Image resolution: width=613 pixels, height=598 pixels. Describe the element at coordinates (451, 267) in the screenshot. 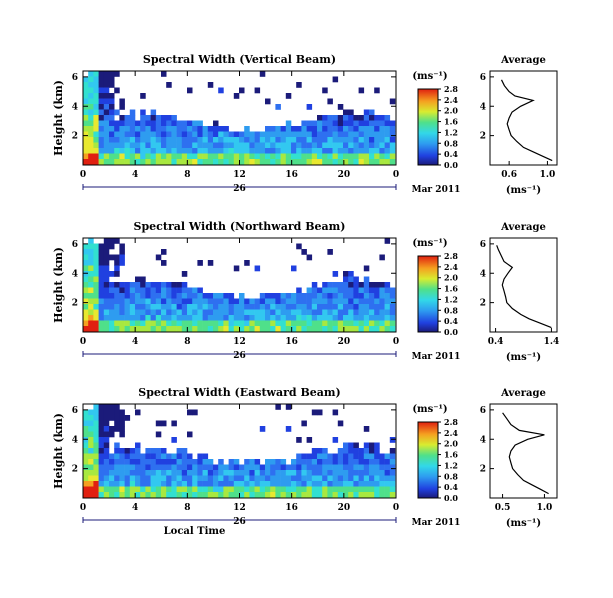

I see `colorbar-tick-label: 2.4` at that location.